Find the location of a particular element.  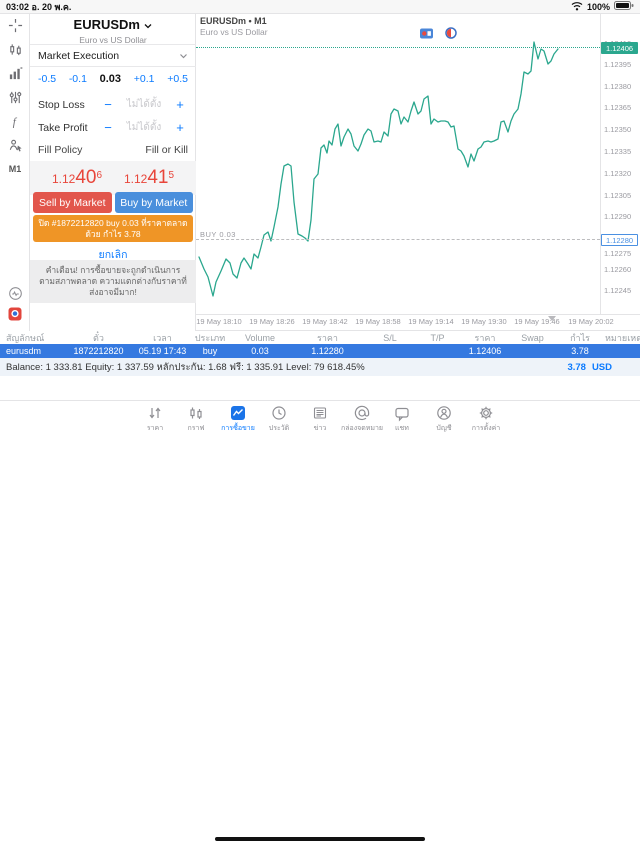

cell-profit: 3.78 is located at coordinates (580, 351).